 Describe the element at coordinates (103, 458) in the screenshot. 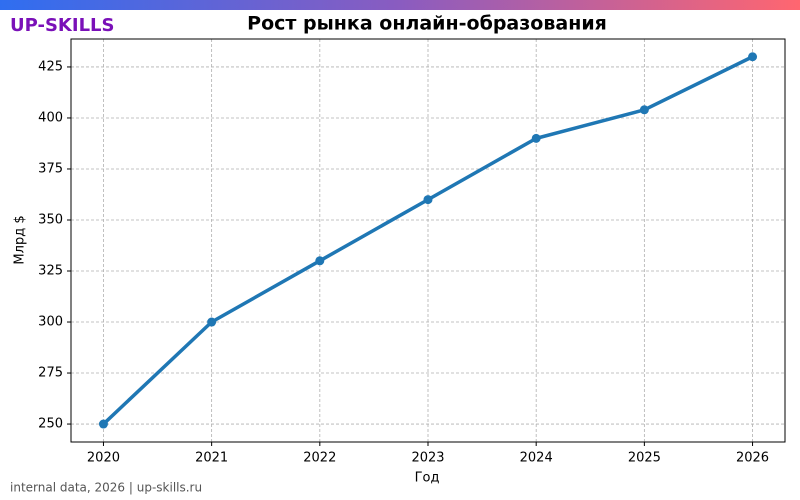

I see `x-tick-label: 2020` at that location.